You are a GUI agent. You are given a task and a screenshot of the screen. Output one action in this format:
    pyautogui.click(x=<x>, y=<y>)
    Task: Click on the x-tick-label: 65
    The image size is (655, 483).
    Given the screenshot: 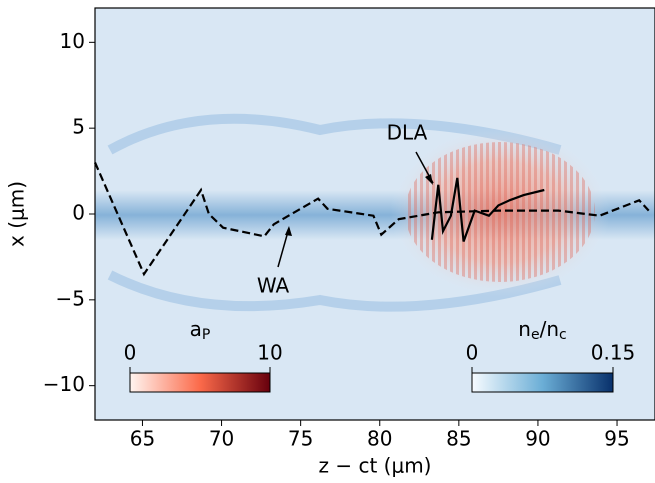 What is the action you would take?
    pyautogui.click(x=142, y=439)
    